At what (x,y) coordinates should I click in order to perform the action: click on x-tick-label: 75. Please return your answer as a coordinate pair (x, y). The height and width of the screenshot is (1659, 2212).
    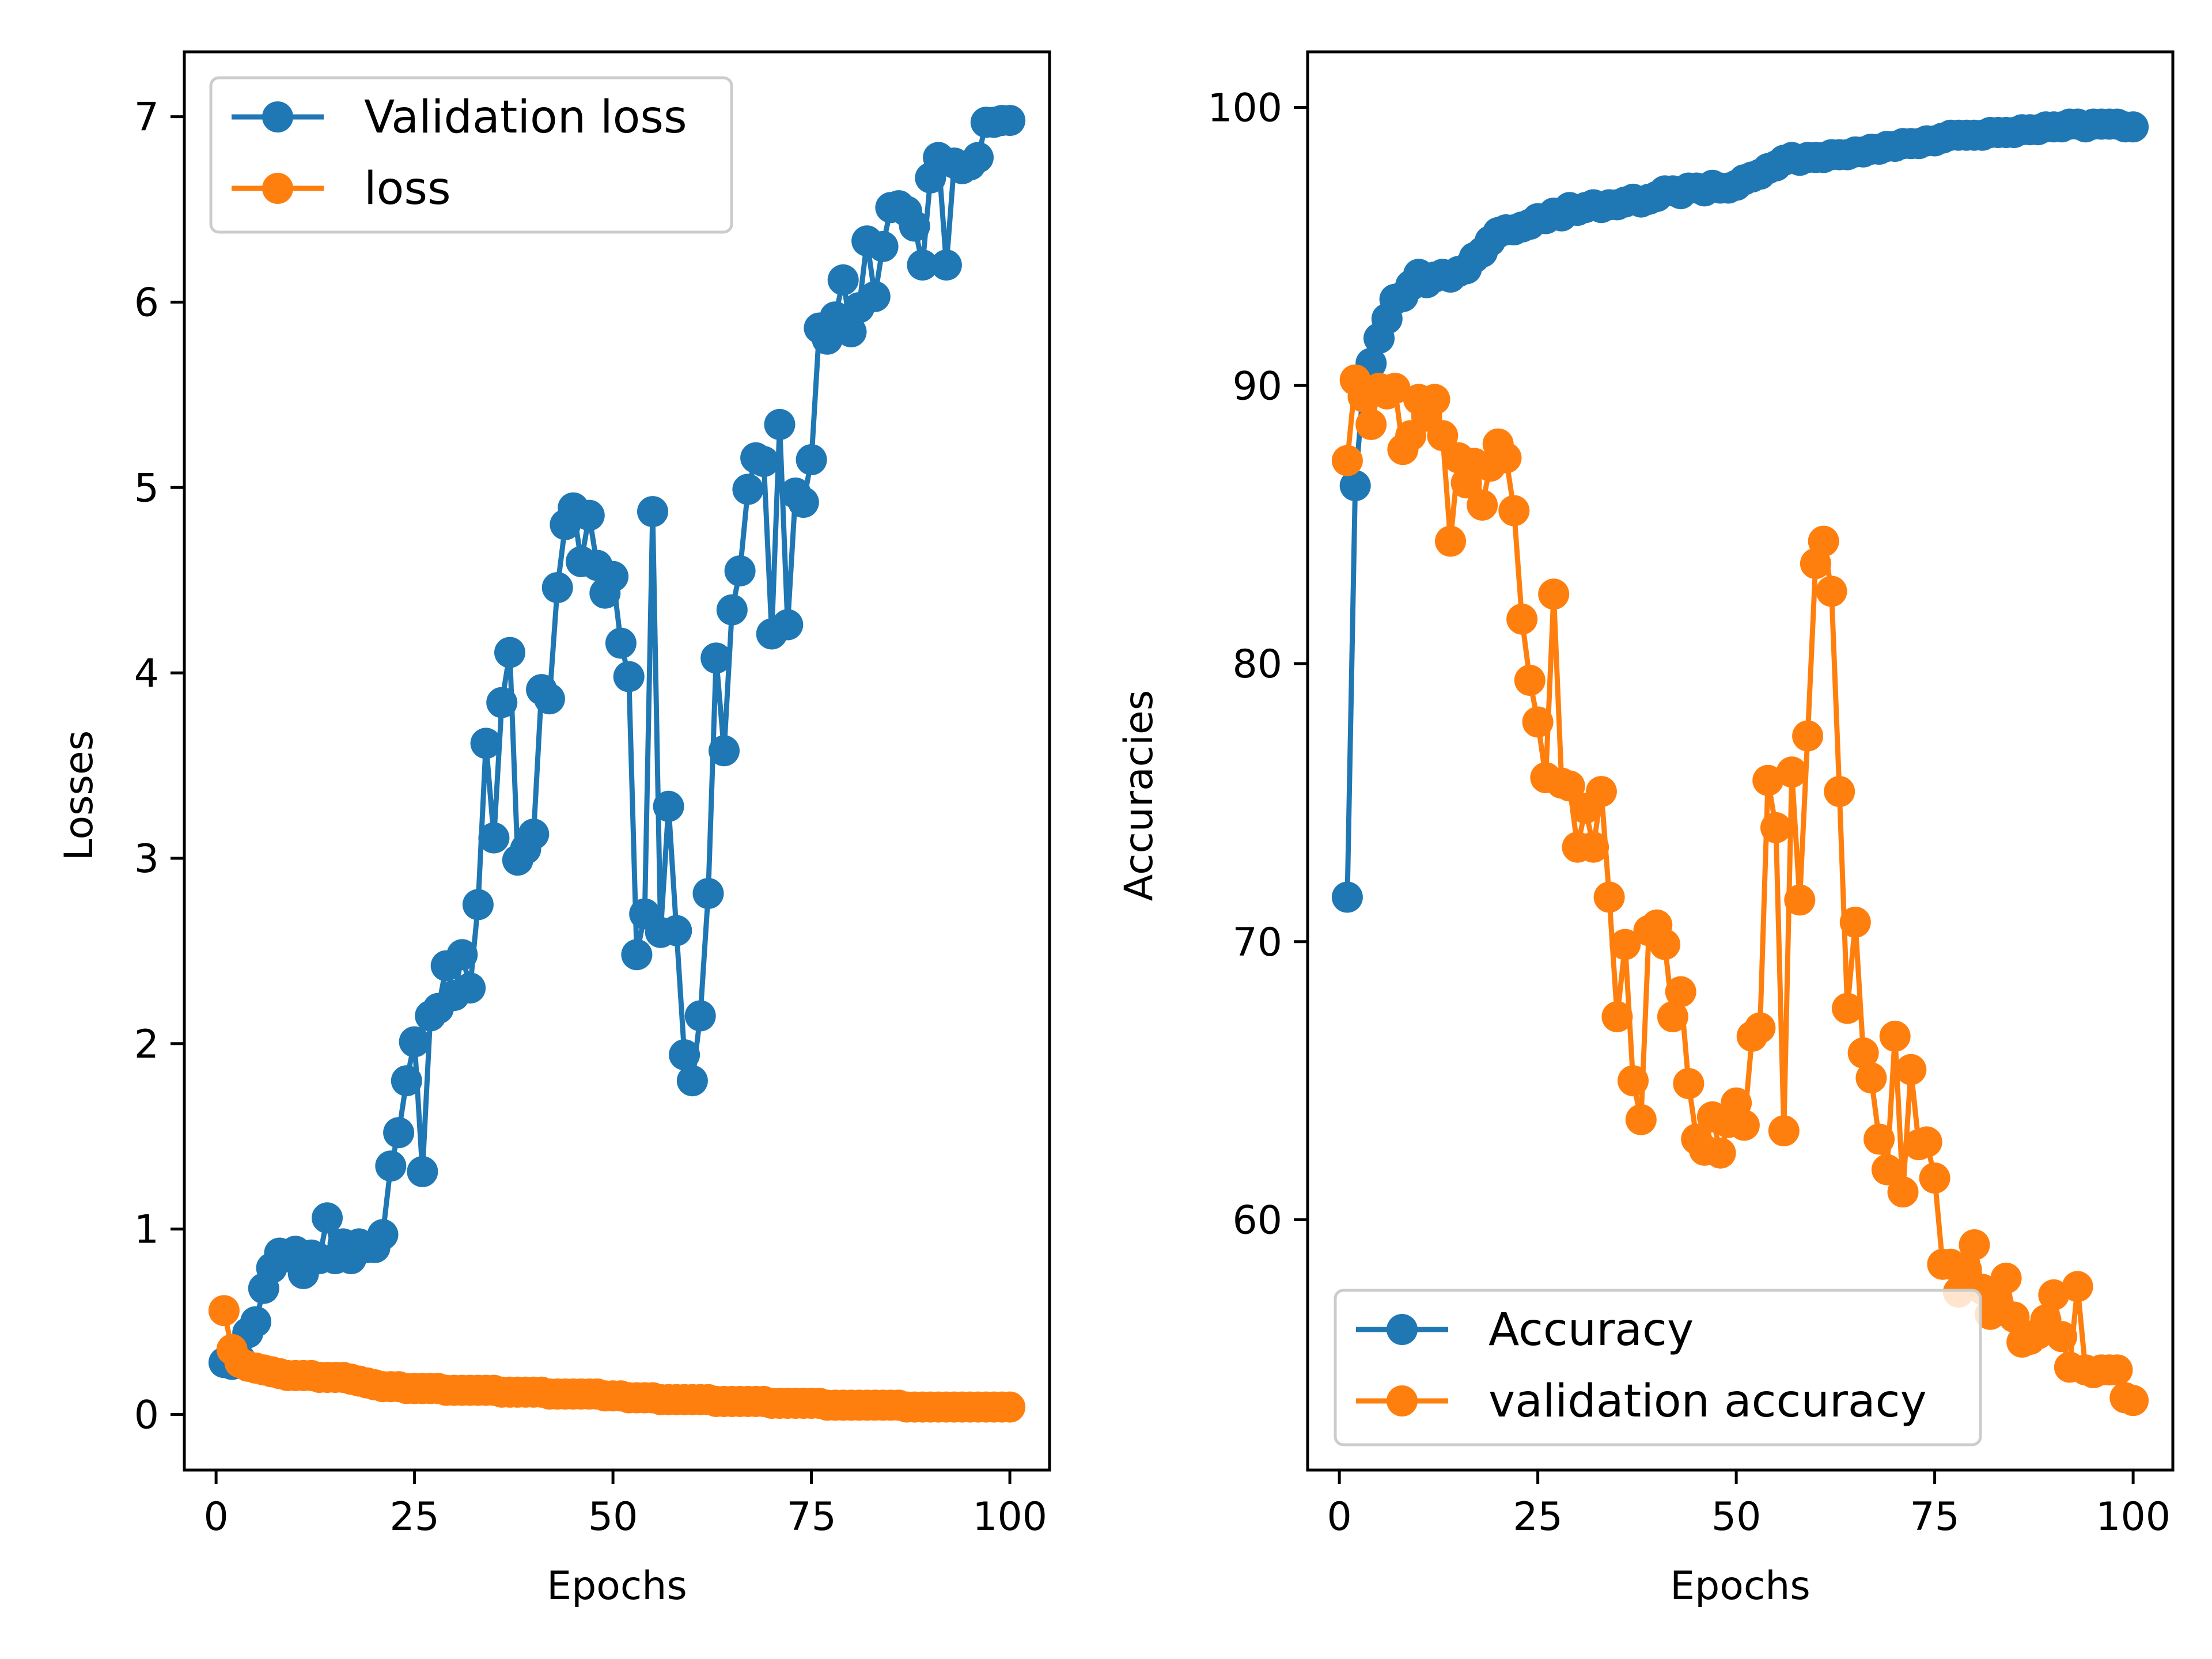
    Looking at the image, I should click on (1935, 1517).